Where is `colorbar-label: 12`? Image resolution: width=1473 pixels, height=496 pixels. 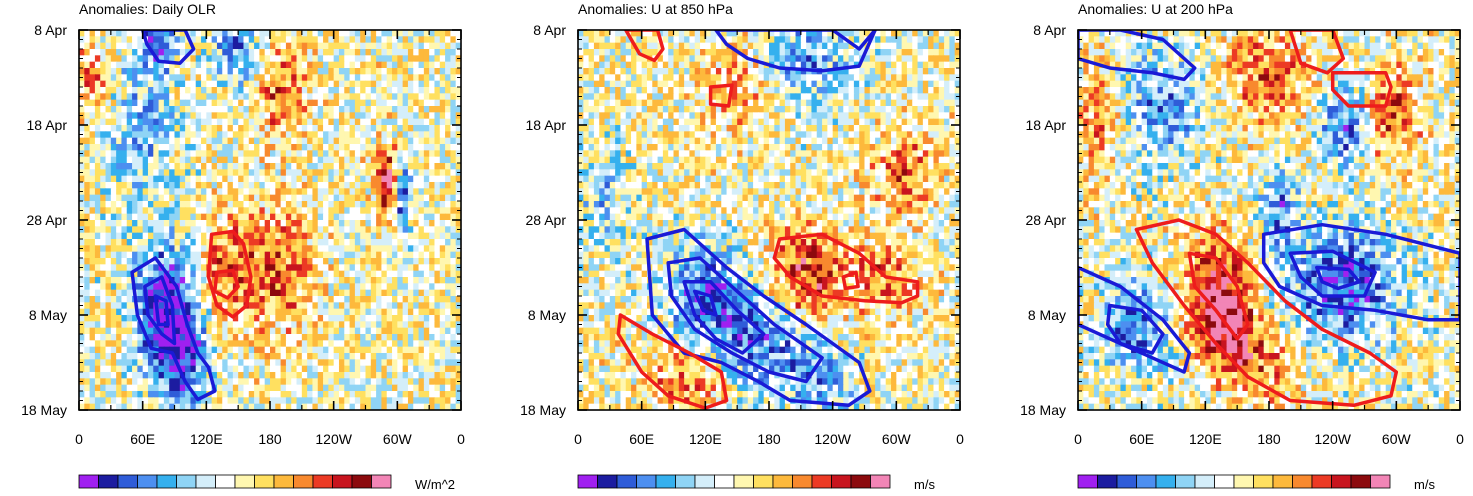
colorbar-label: 12 is located at coordinates (1351, 494).